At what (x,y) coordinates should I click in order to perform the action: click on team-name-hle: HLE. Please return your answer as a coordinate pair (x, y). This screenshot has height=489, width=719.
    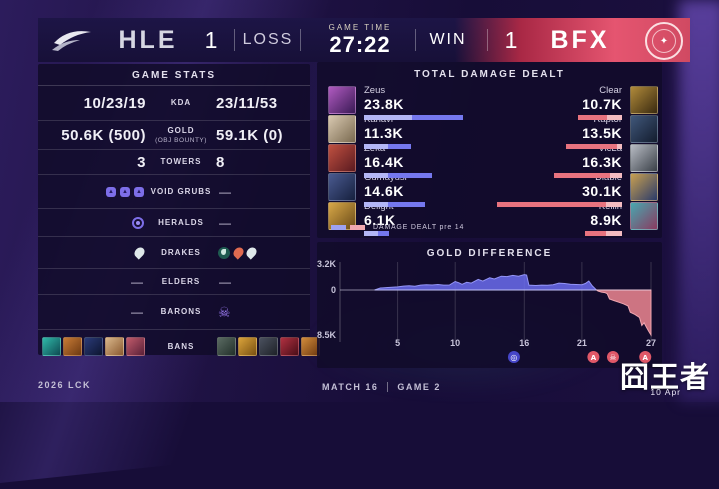
    Looking at the image, I should click on (148, 39).